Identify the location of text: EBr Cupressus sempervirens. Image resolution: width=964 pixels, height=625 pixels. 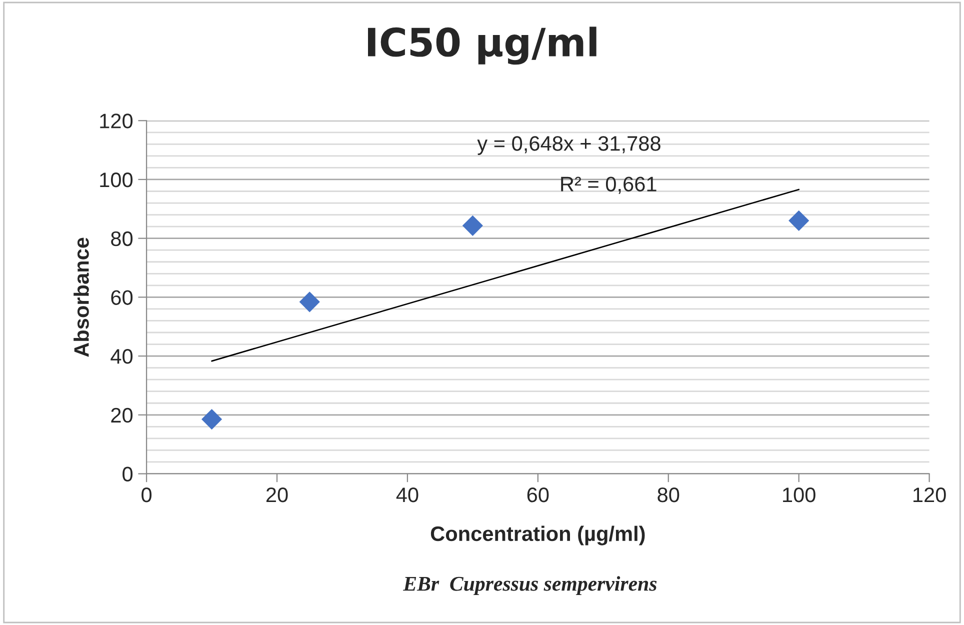
(529, 586).